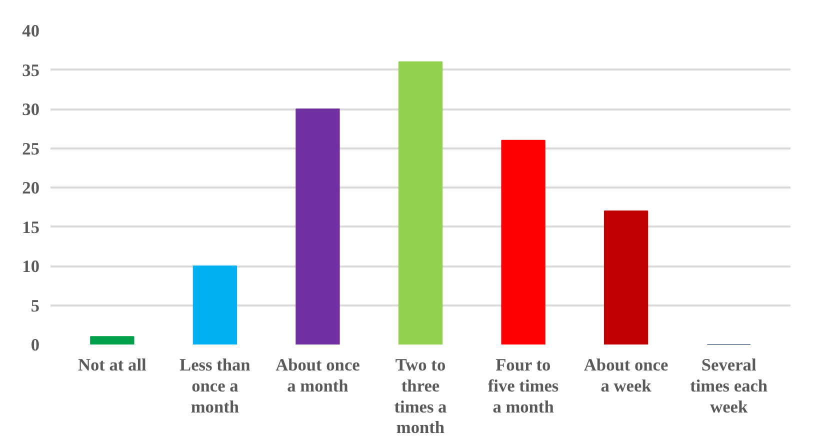  I want to click on x-tick-label: About once a month, so click(318, 376).